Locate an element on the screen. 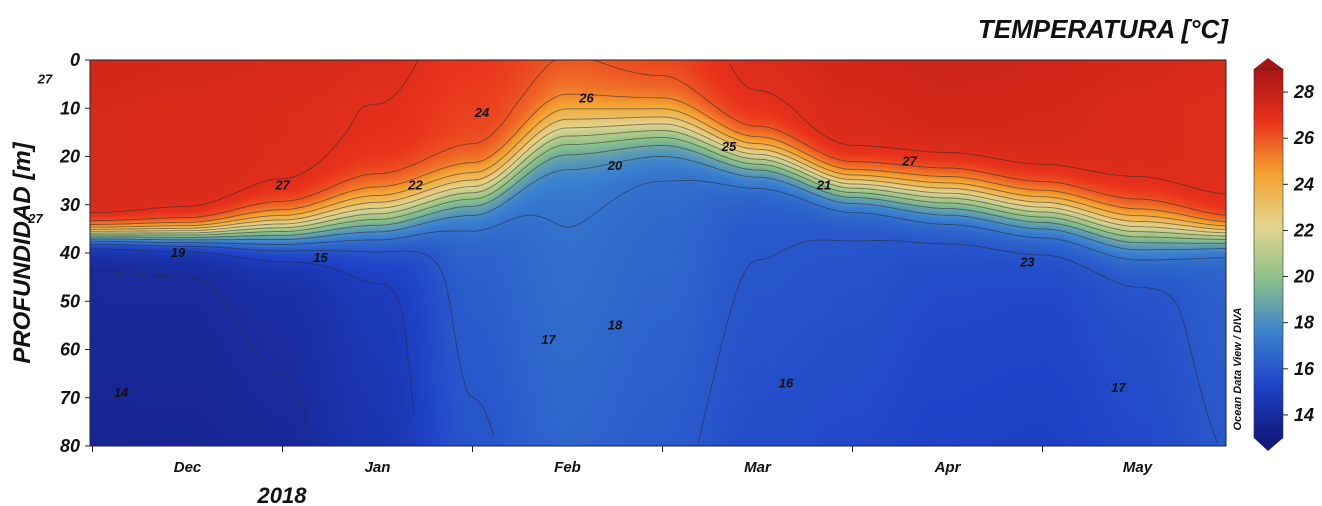  y-axis: 0 10 20 30 40 50 60 70 80 is located at coordinates (74, 253).